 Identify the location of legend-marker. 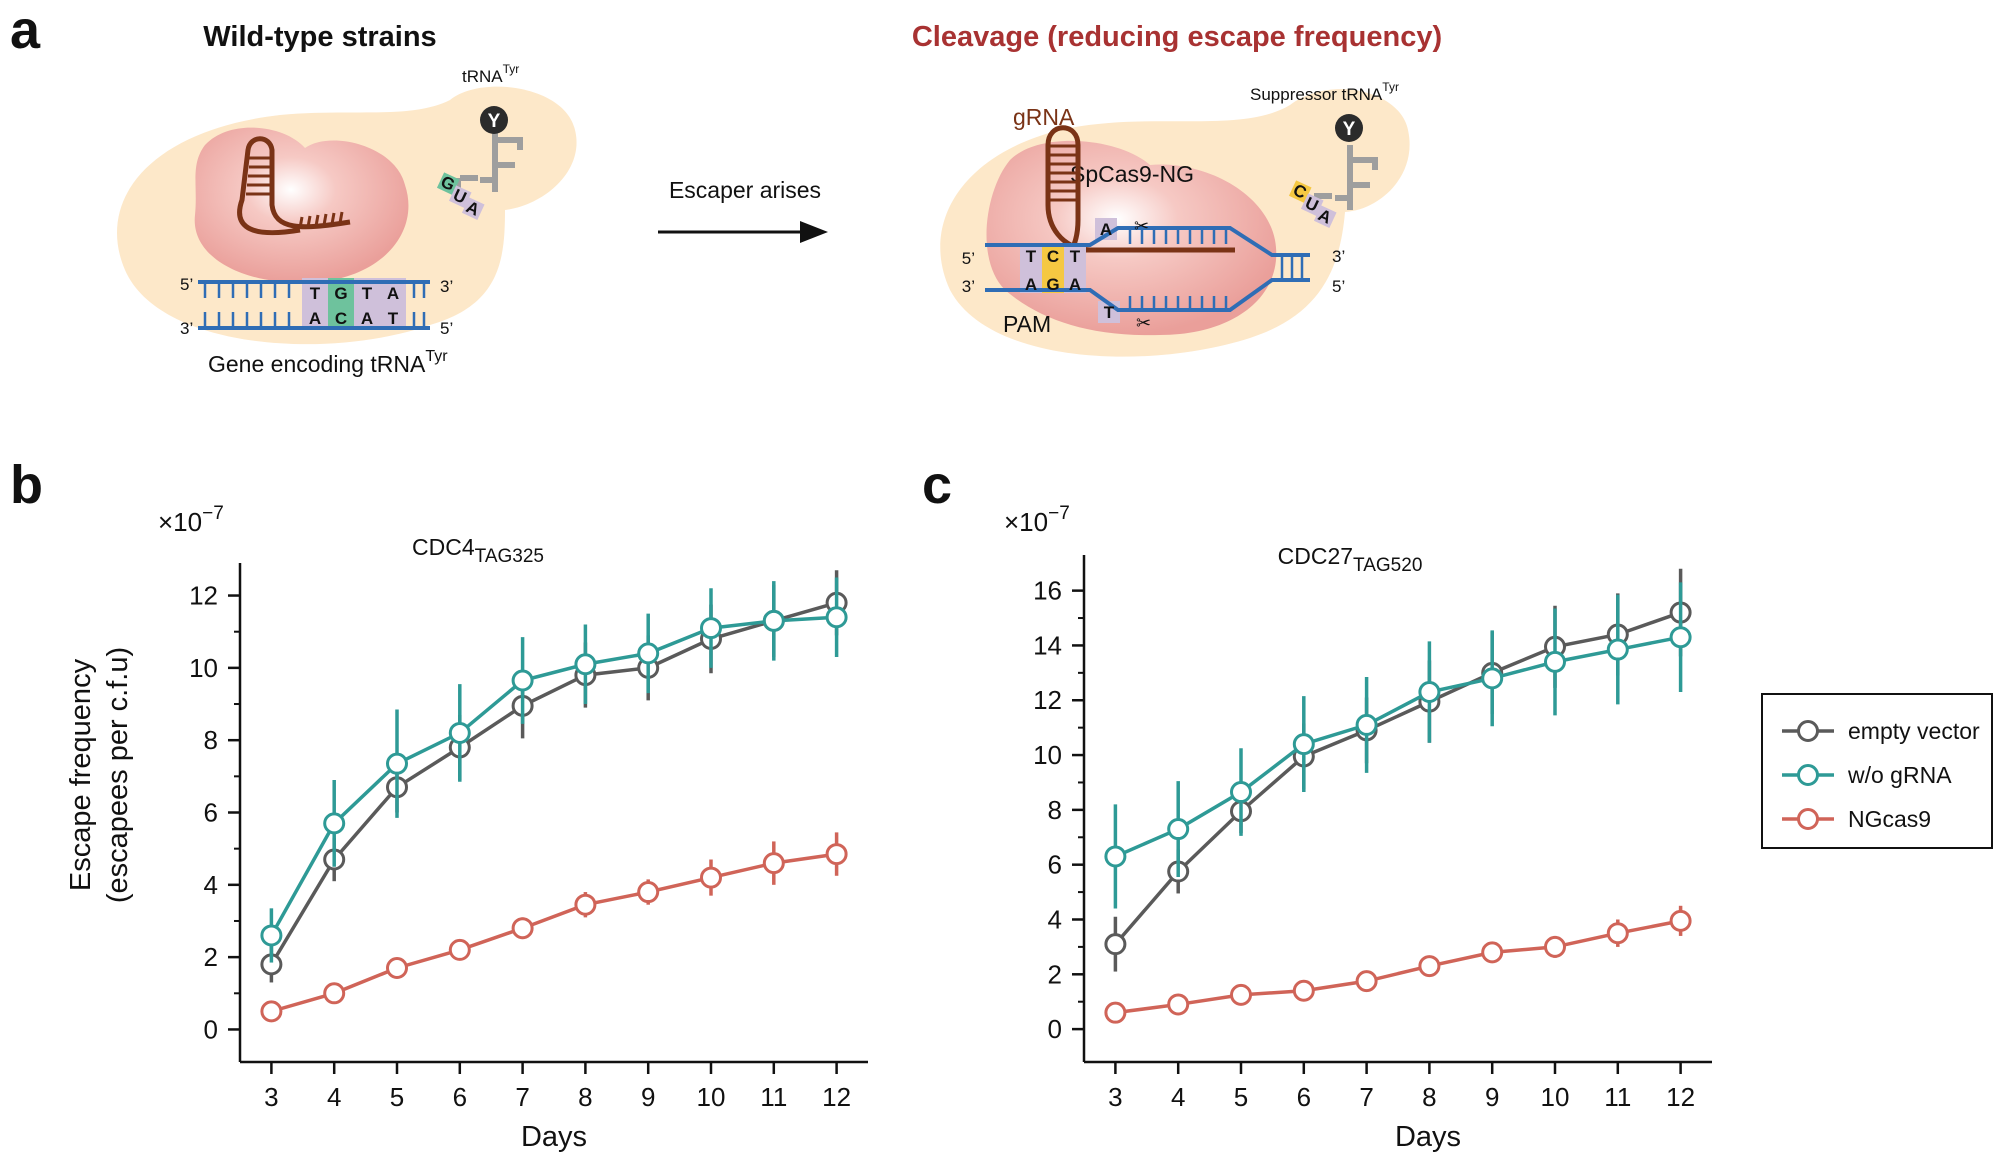
(1808, 731).